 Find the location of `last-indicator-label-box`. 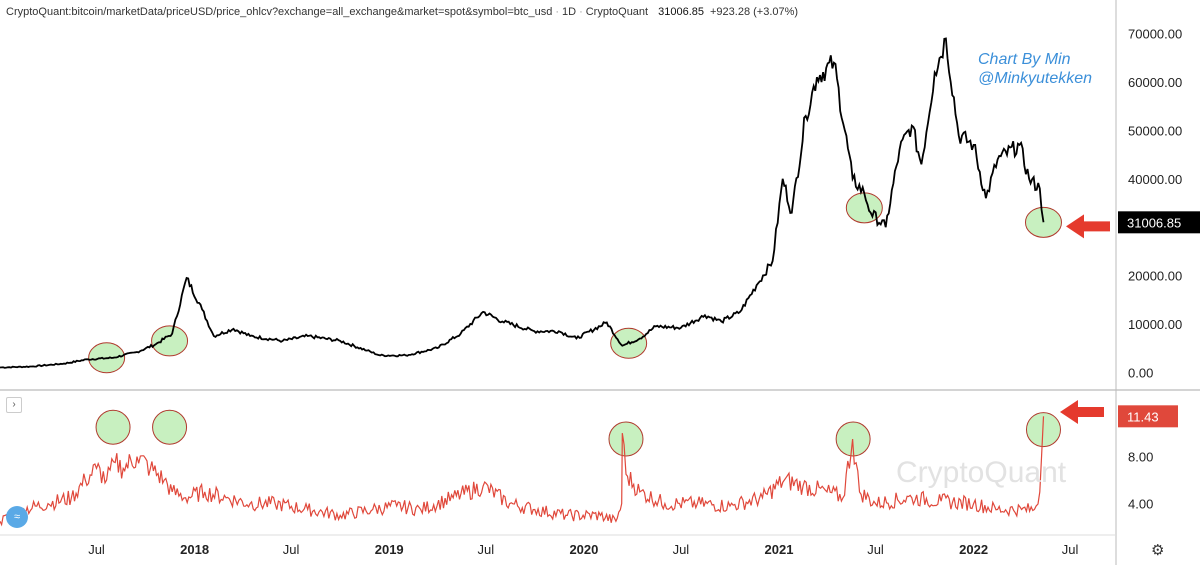

last-indicator-label-box is located at coordinates (1148, 416).